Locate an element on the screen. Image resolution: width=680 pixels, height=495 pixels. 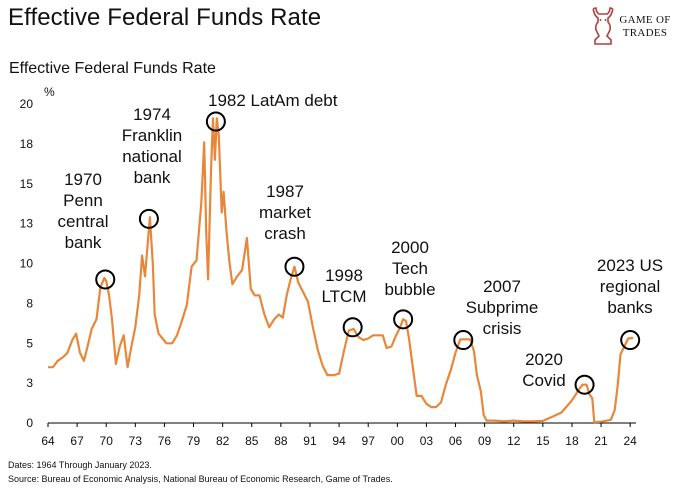
event-annotation-line: Tech is located at coordinates (410, 268).